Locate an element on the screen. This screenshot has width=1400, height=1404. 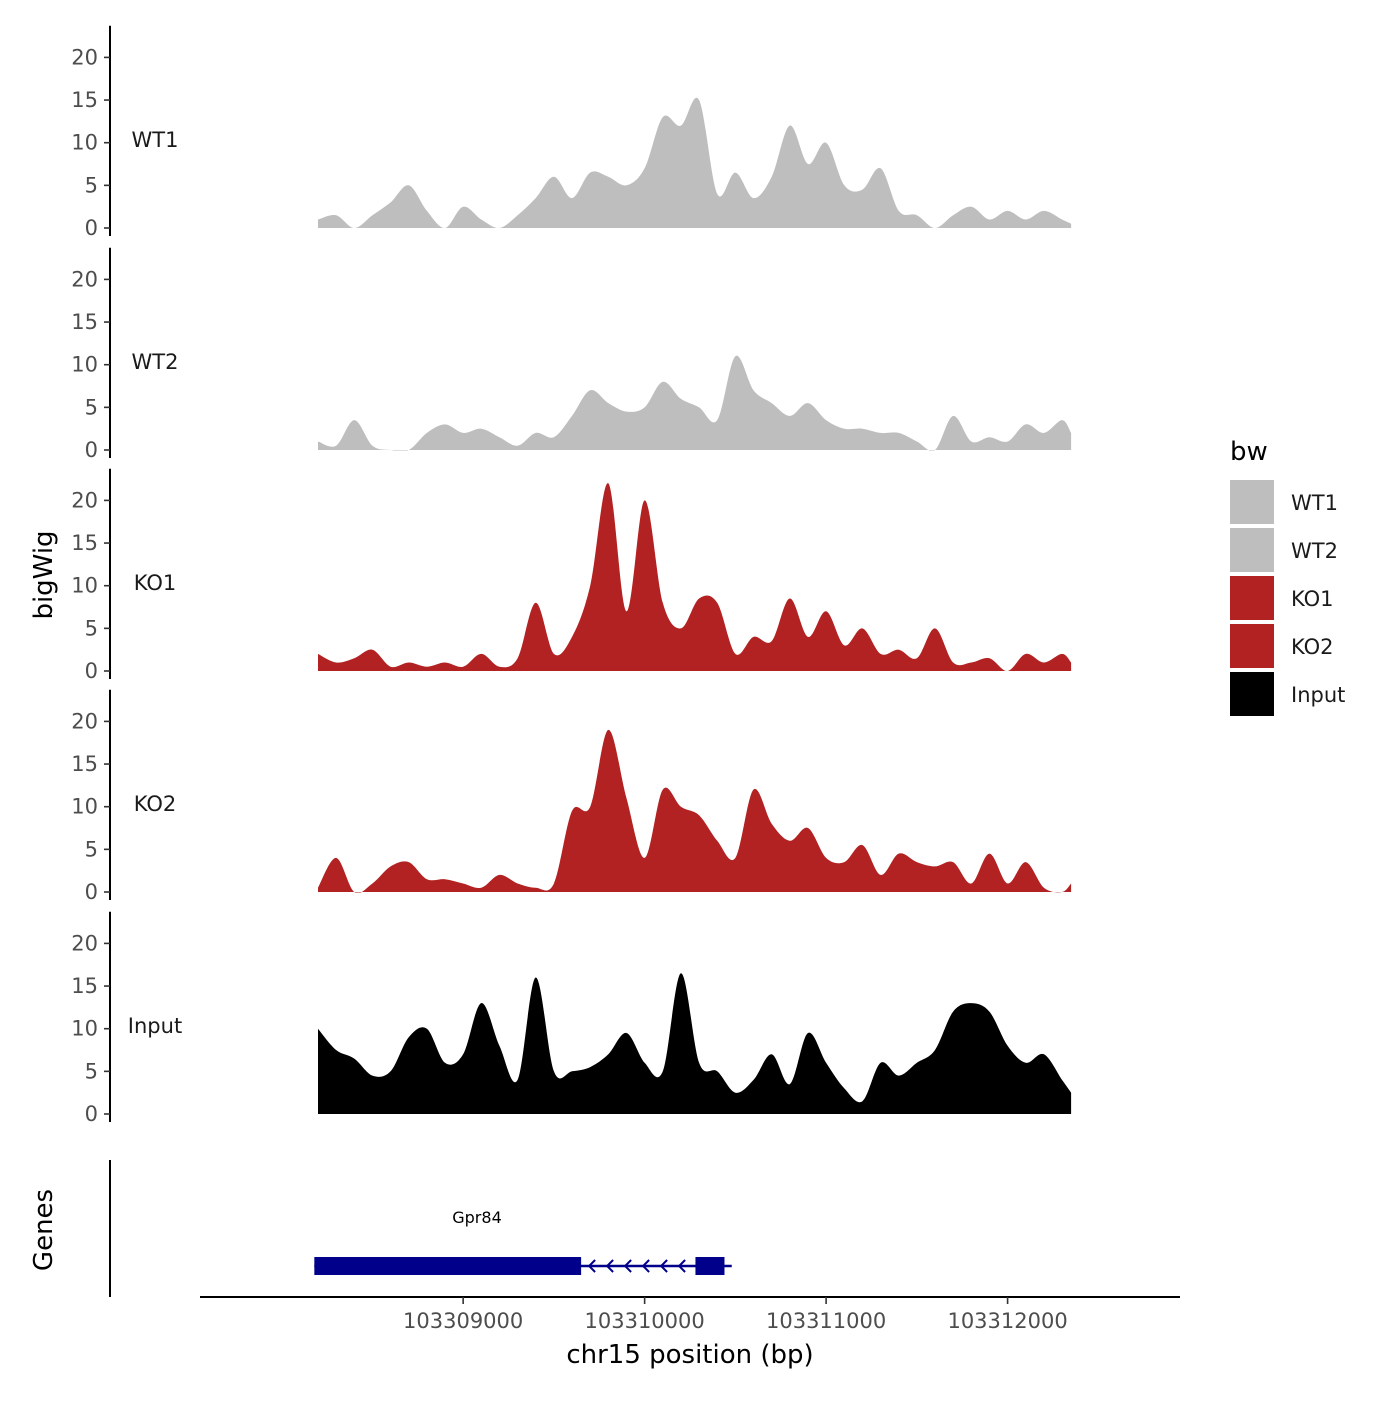
coverage-area-ko2 is located at coordinates (695, 811).